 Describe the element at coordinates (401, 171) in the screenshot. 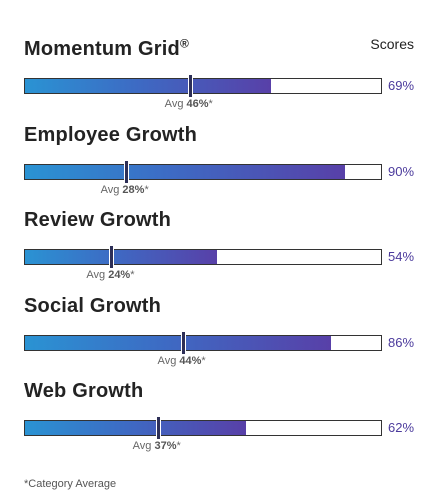

I see `score-value: 90%` at that location.